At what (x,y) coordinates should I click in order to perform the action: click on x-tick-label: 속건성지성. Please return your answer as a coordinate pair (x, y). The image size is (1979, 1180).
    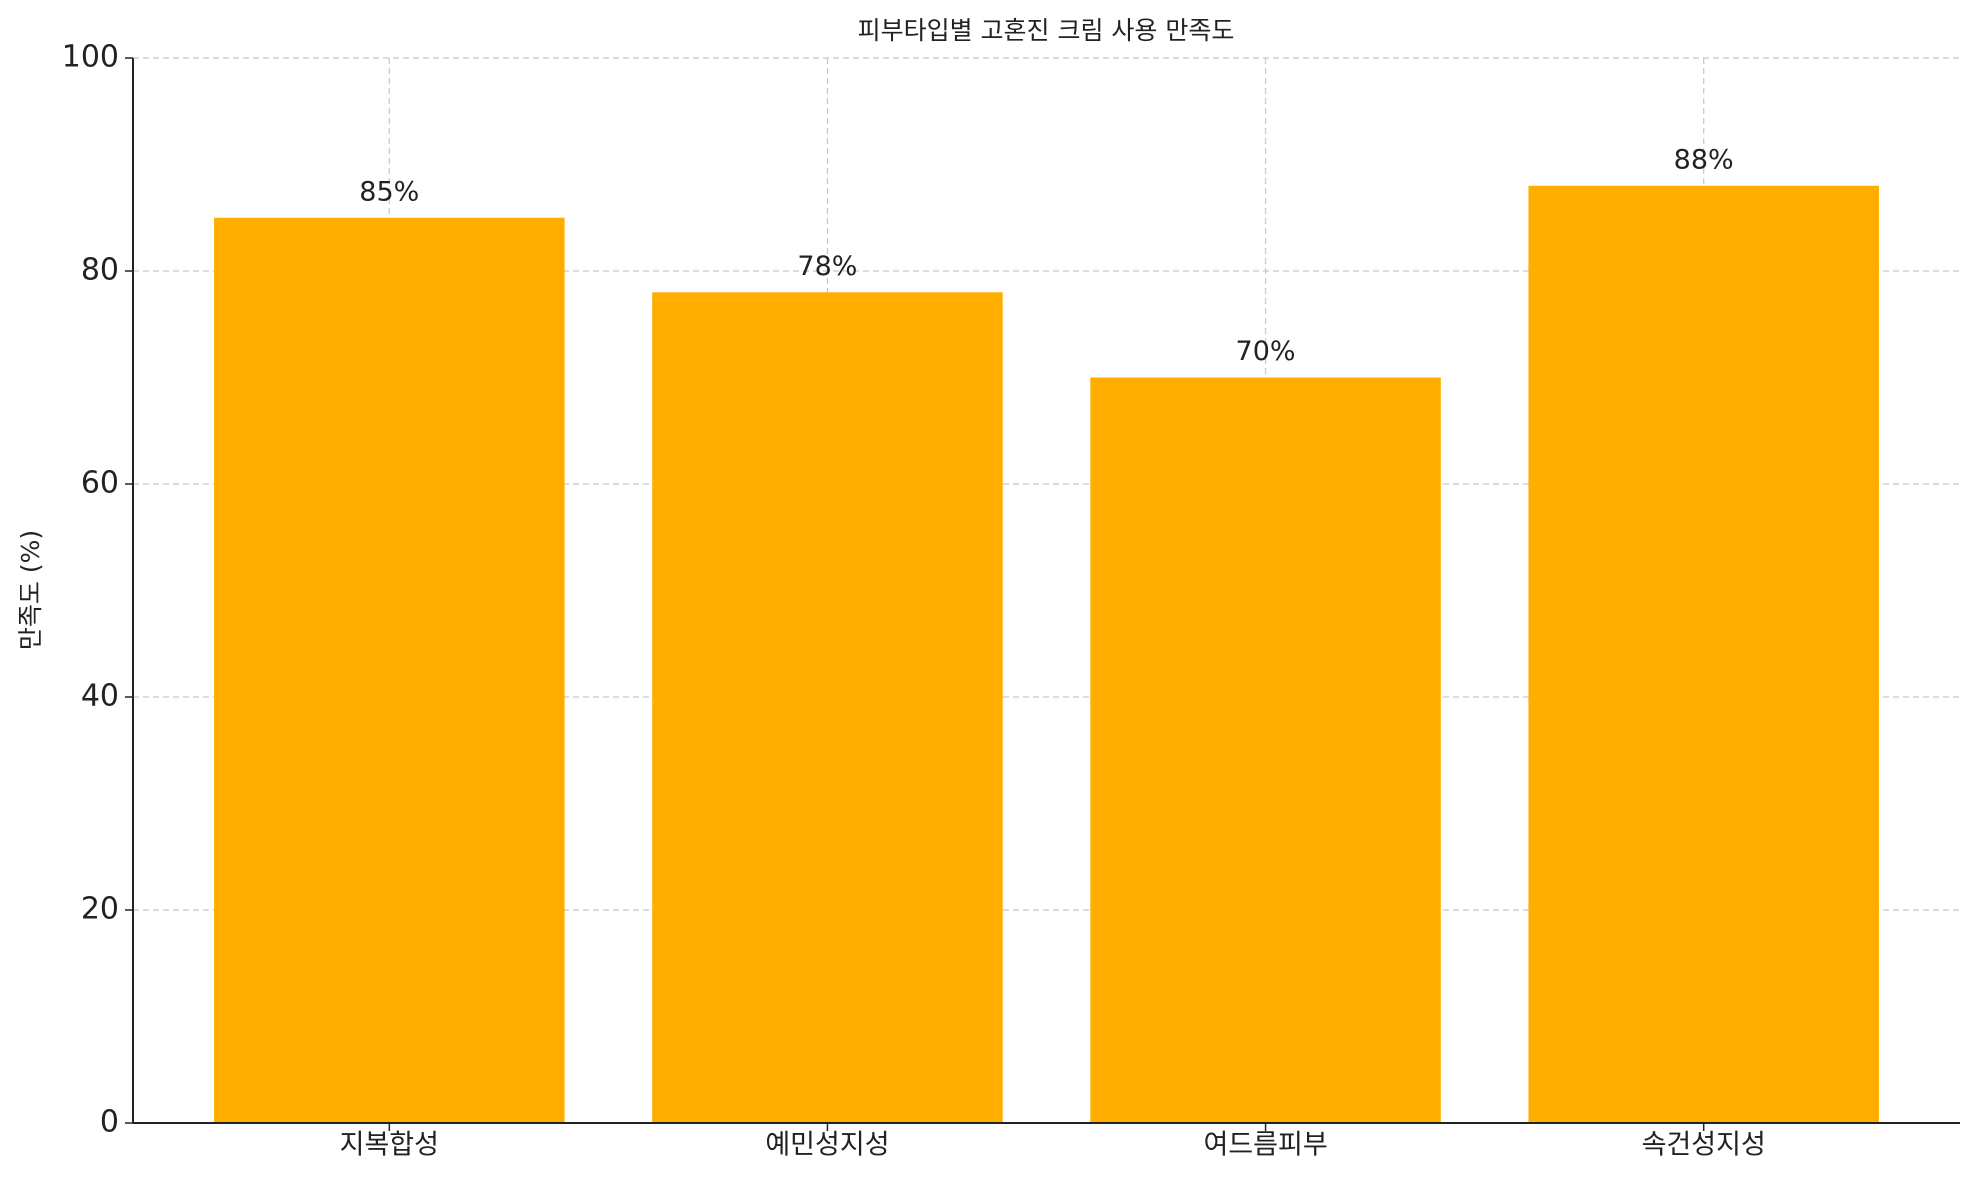
    Looking at the image, I should click on (1704, 1145).